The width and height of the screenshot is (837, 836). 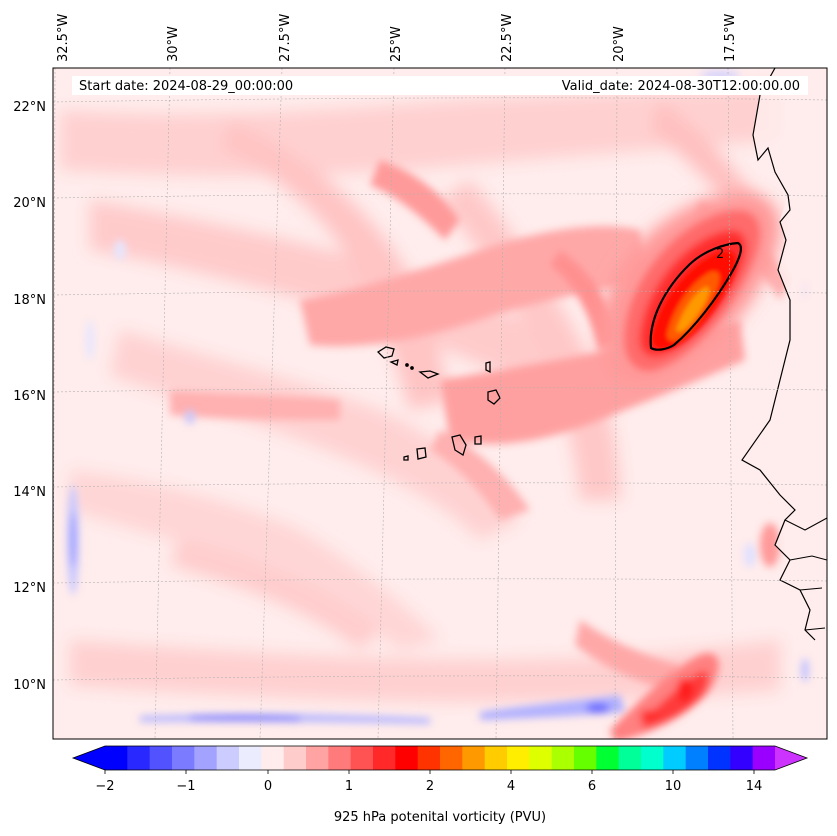 What do you see at coordinates (349, 786) in the screenshot?
I see `colorbar-tick-label: 1` at bounding box center [349, 786].